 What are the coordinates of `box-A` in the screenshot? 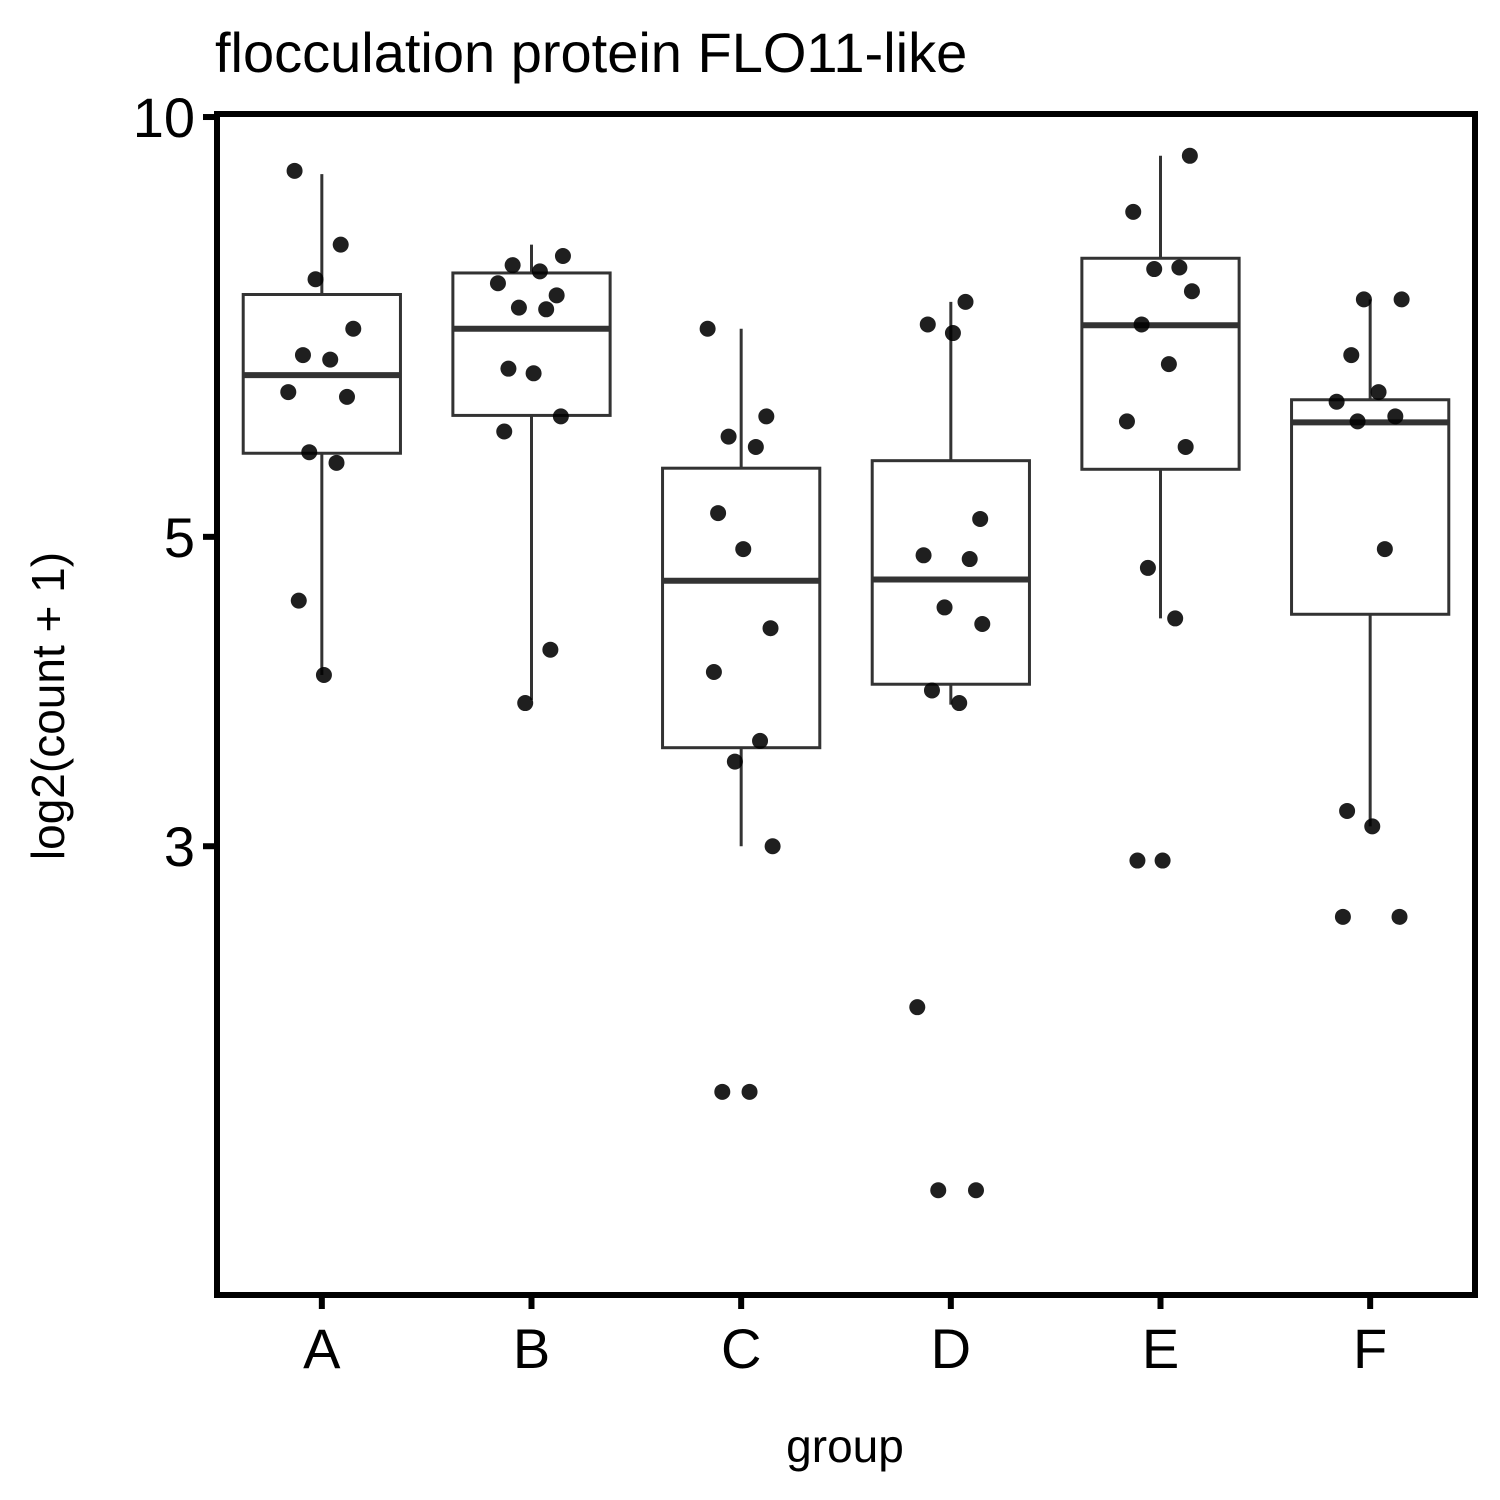 It's located at (321, 425).